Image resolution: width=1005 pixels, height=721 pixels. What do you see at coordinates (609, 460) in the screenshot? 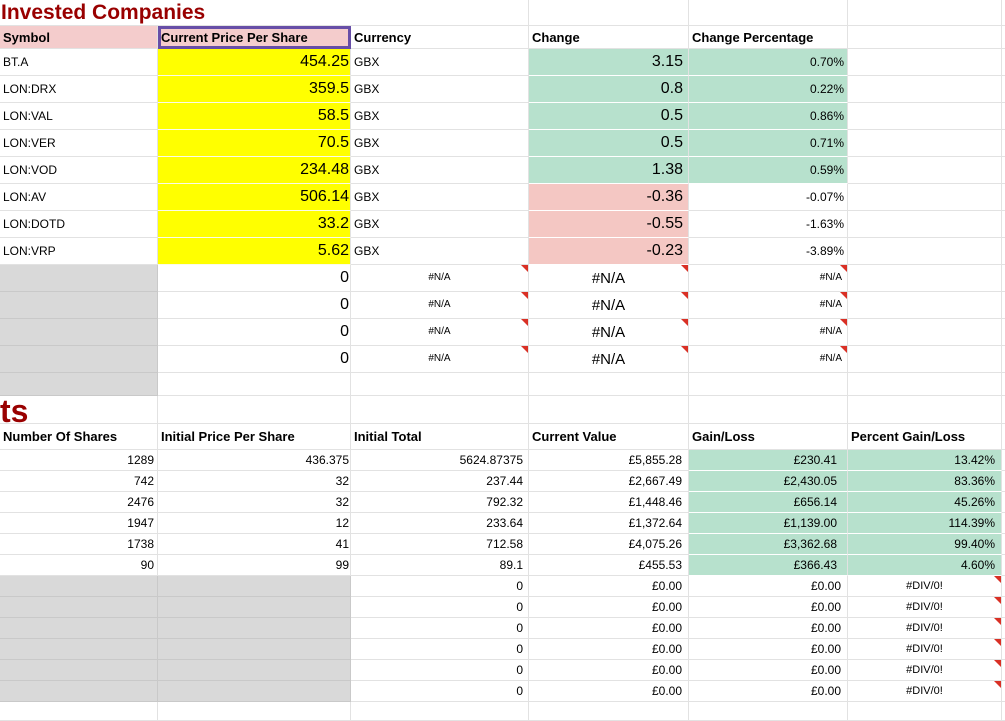
I see `current-value-cell: £5,855.28` at bounding box center [609, 460].